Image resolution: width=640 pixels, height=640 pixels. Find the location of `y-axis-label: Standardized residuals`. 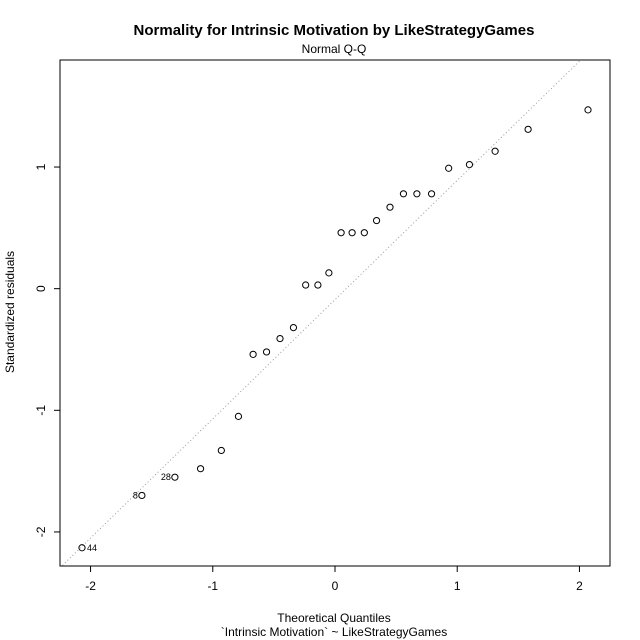

y-axis-label: Standardized residuals is located at coordinates (10, 312).